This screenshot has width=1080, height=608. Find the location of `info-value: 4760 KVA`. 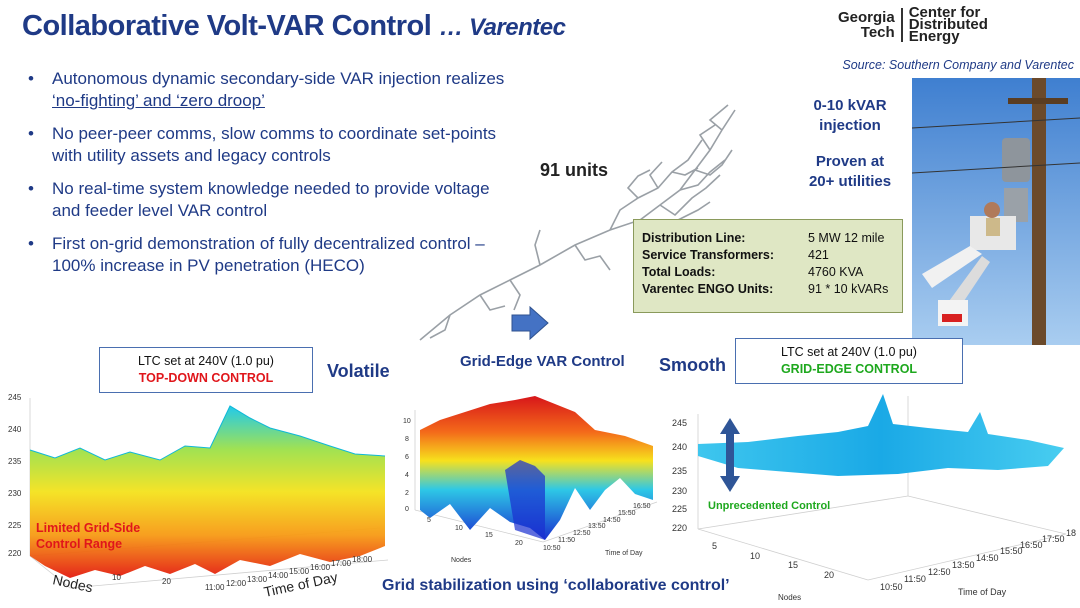

info-value: 4760 KVA is located at coordinates (836, 272).